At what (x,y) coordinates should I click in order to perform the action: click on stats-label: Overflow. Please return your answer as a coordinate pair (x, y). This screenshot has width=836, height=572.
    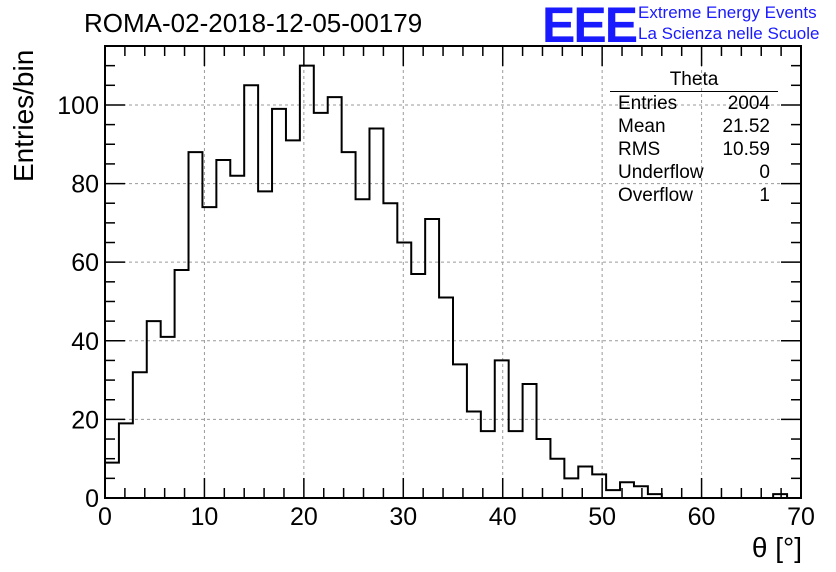
    Looking at the image, I should click on (655, 195).